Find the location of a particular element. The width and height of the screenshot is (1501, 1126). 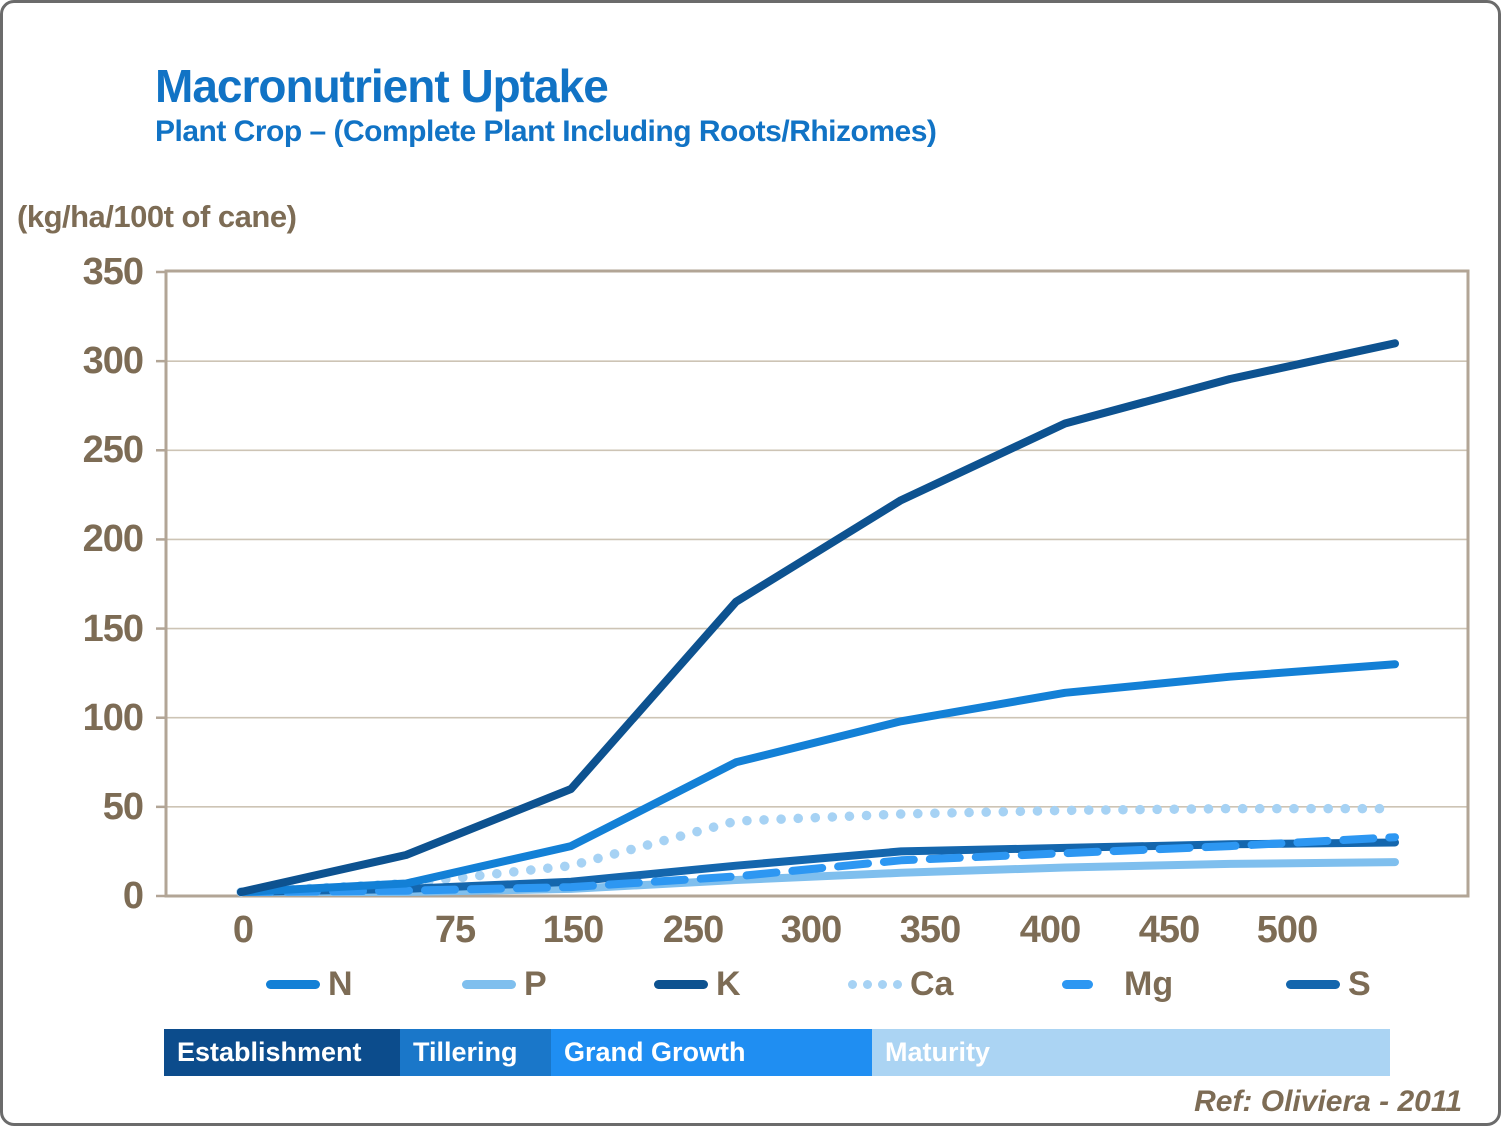

x-tick-label-75: 75 is located at coordinates (455, 930).